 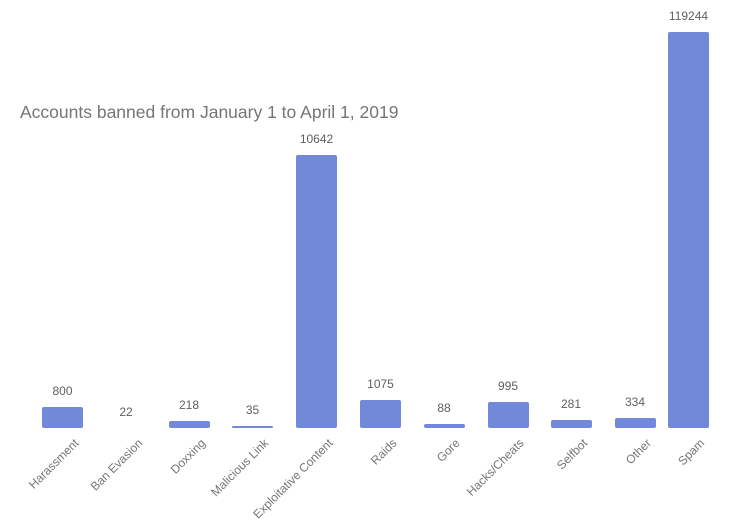 What do you see at coordinates (508, 386) in the screenshot?
I see `bar-value-label: 995` at bounding box center [508, 386].